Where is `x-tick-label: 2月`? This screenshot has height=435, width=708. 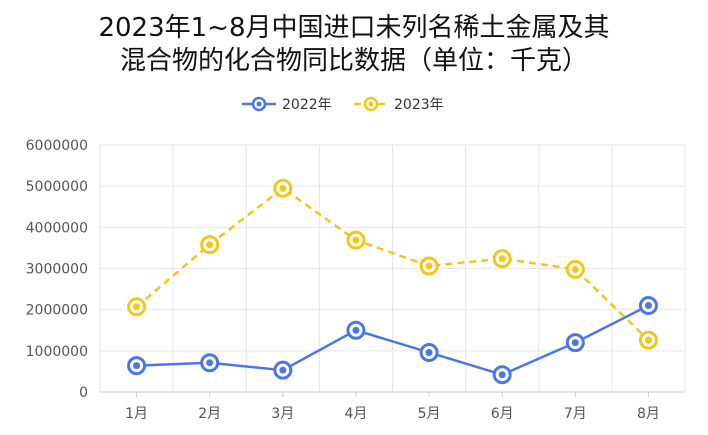
x-tick-label: 2月 is located at coordinates (209, 414).